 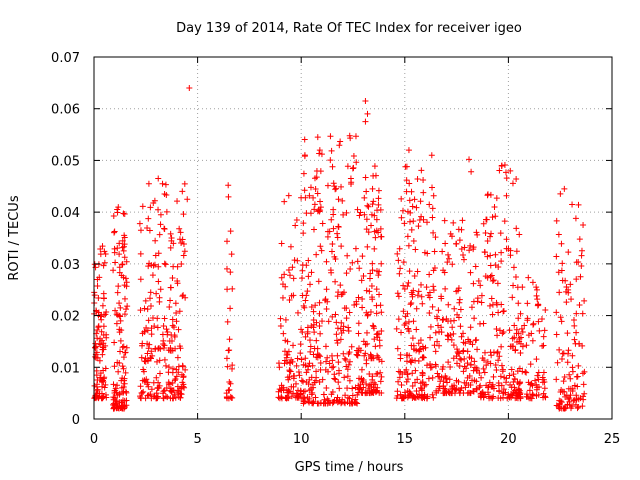 I want to click on y-tick-label: 0.06, so click(x=65, y=110).